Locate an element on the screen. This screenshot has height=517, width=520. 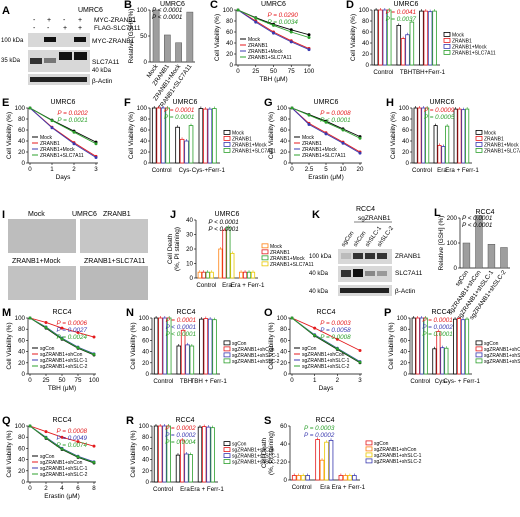
x-tick-label: Era + Ferr-1 is located at coordinates (462, 170).